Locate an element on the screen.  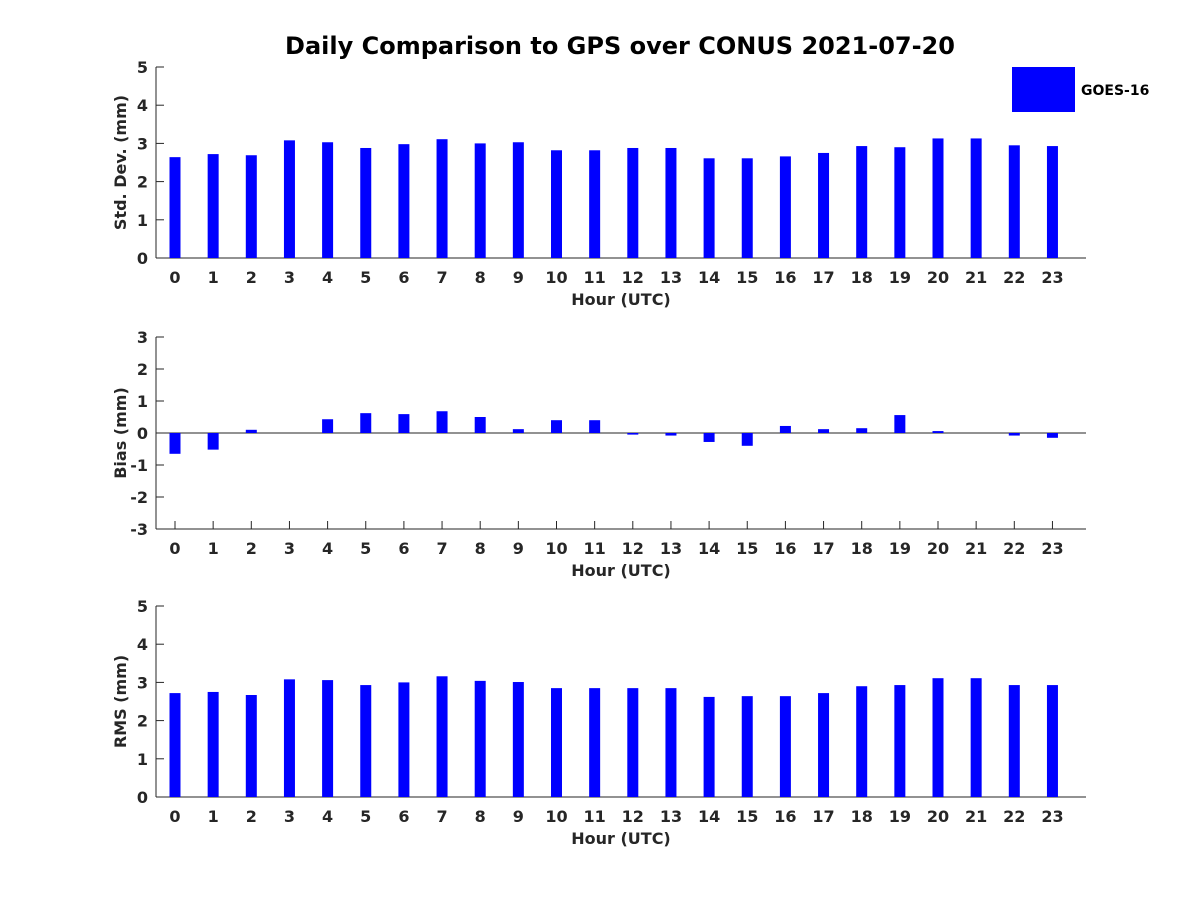
x-tick-label: 7 is located at coordinates (441, 277).